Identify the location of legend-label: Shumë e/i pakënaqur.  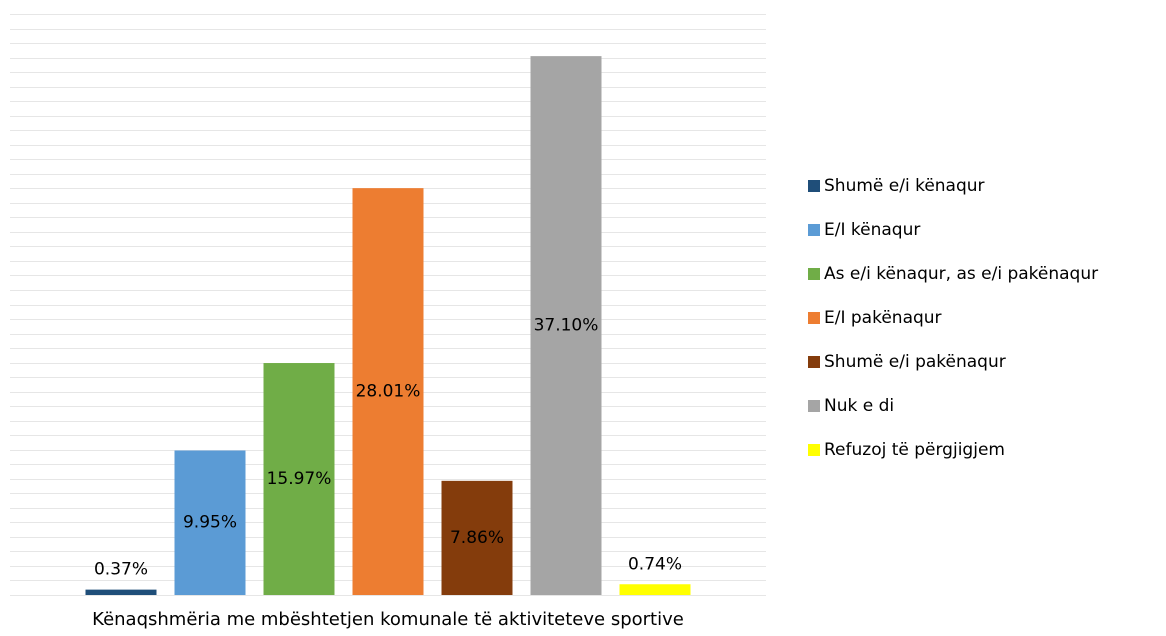
(915, 362).